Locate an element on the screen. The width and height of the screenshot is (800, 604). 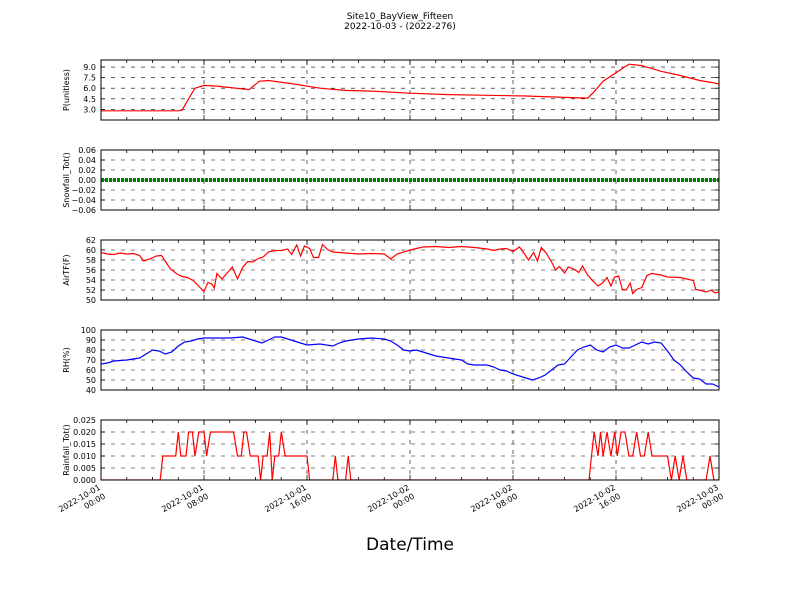
panel-1: 3.04.5 6.07.5 9.0 P(unitless) is located at coordinates (391, 90).